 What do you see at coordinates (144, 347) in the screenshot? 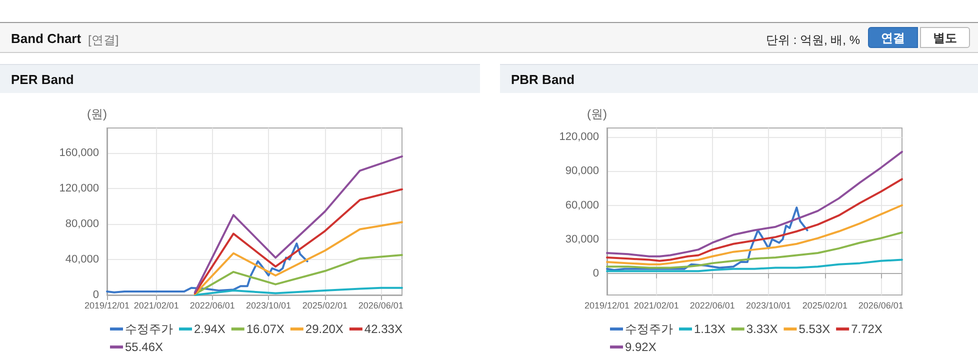
I see `legend-label: 55.46X` at bounding box center [144, 347].